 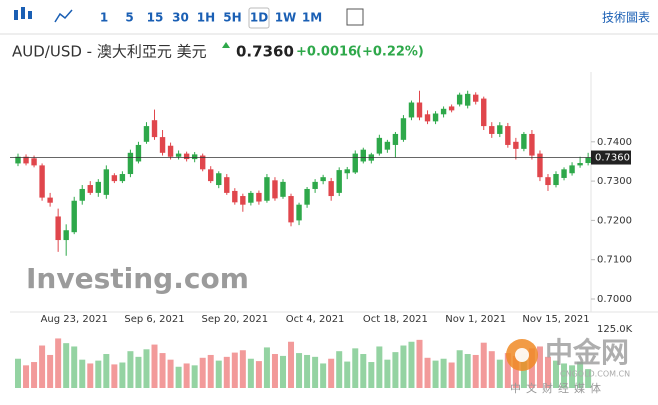 What do you see at coordinates (109, 52) in the screenshot?
I see `instrument-title: AUD/USD - 澳大利亞元 美元` at bounding box center [109, 52].